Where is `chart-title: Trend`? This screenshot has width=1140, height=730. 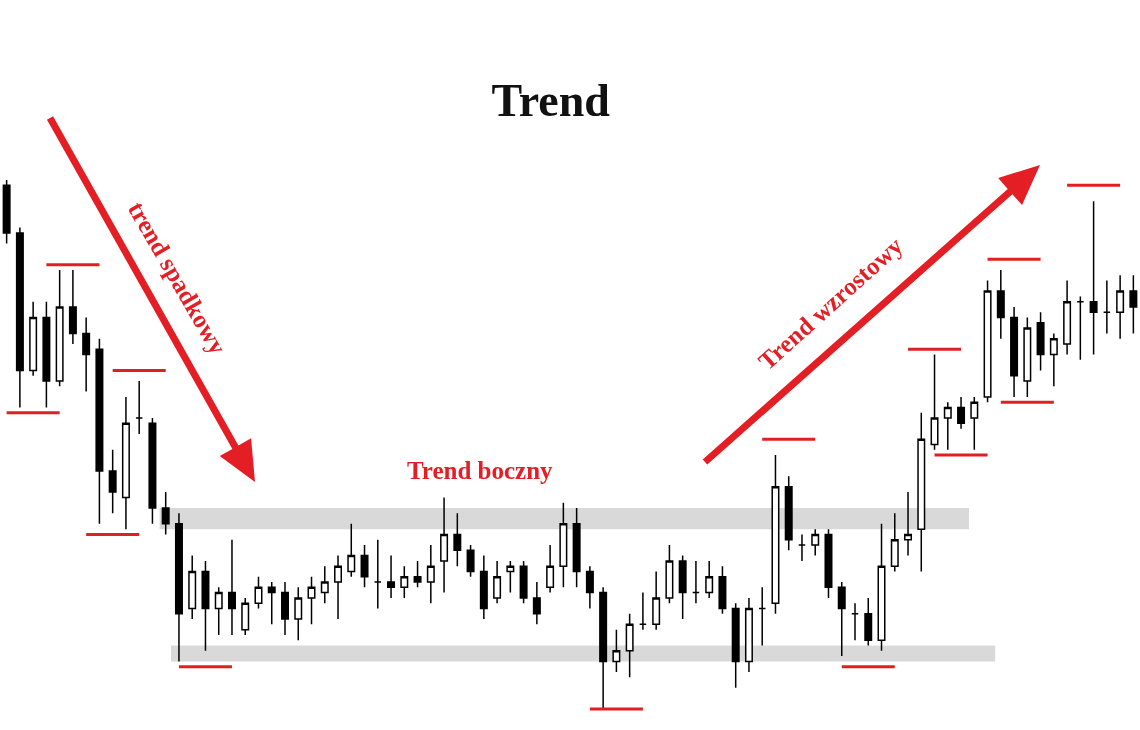 chart-title: Trend is located at coordinates (551, 101).